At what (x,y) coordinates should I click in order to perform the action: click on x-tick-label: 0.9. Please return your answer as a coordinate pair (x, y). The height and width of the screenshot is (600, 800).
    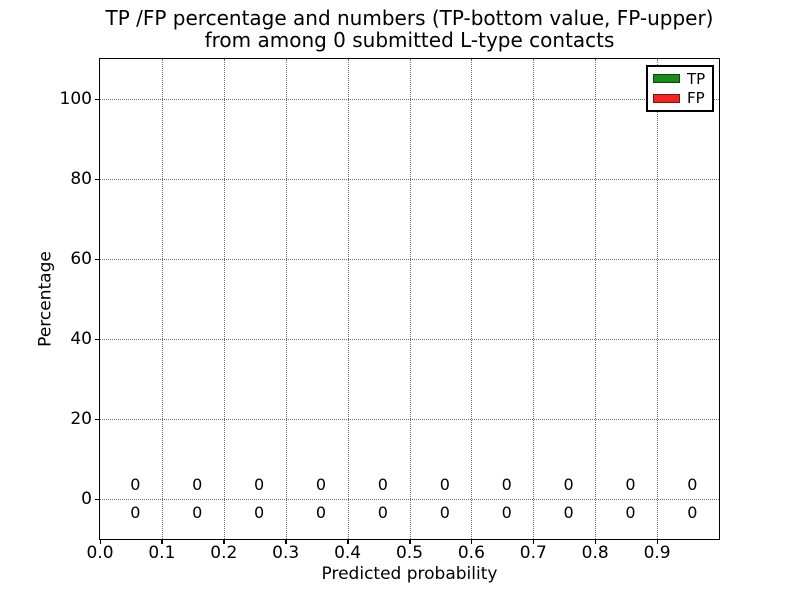
    Looking at the image, I should click on (657, 553).